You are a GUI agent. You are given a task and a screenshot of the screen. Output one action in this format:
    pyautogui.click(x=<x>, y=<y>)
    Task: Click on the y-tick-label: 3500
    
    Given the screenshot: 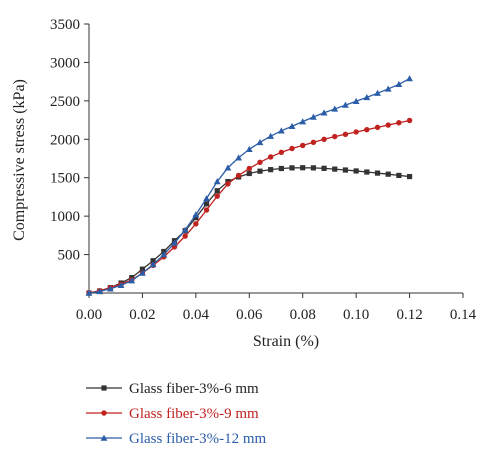 What is the action you would take?
    pyautogui.click(x=65, y=25)
    